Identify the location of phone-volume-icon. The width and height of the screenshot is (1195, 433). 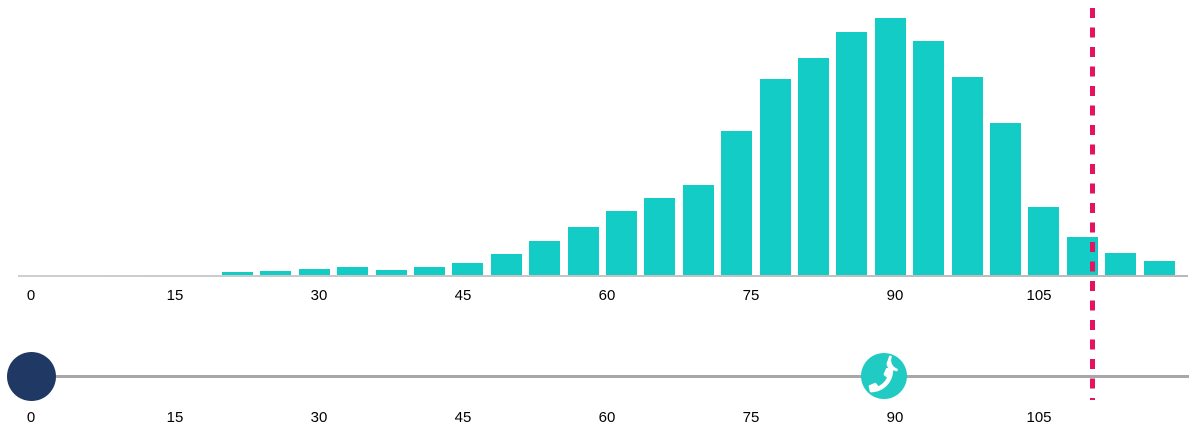
(884, 376).